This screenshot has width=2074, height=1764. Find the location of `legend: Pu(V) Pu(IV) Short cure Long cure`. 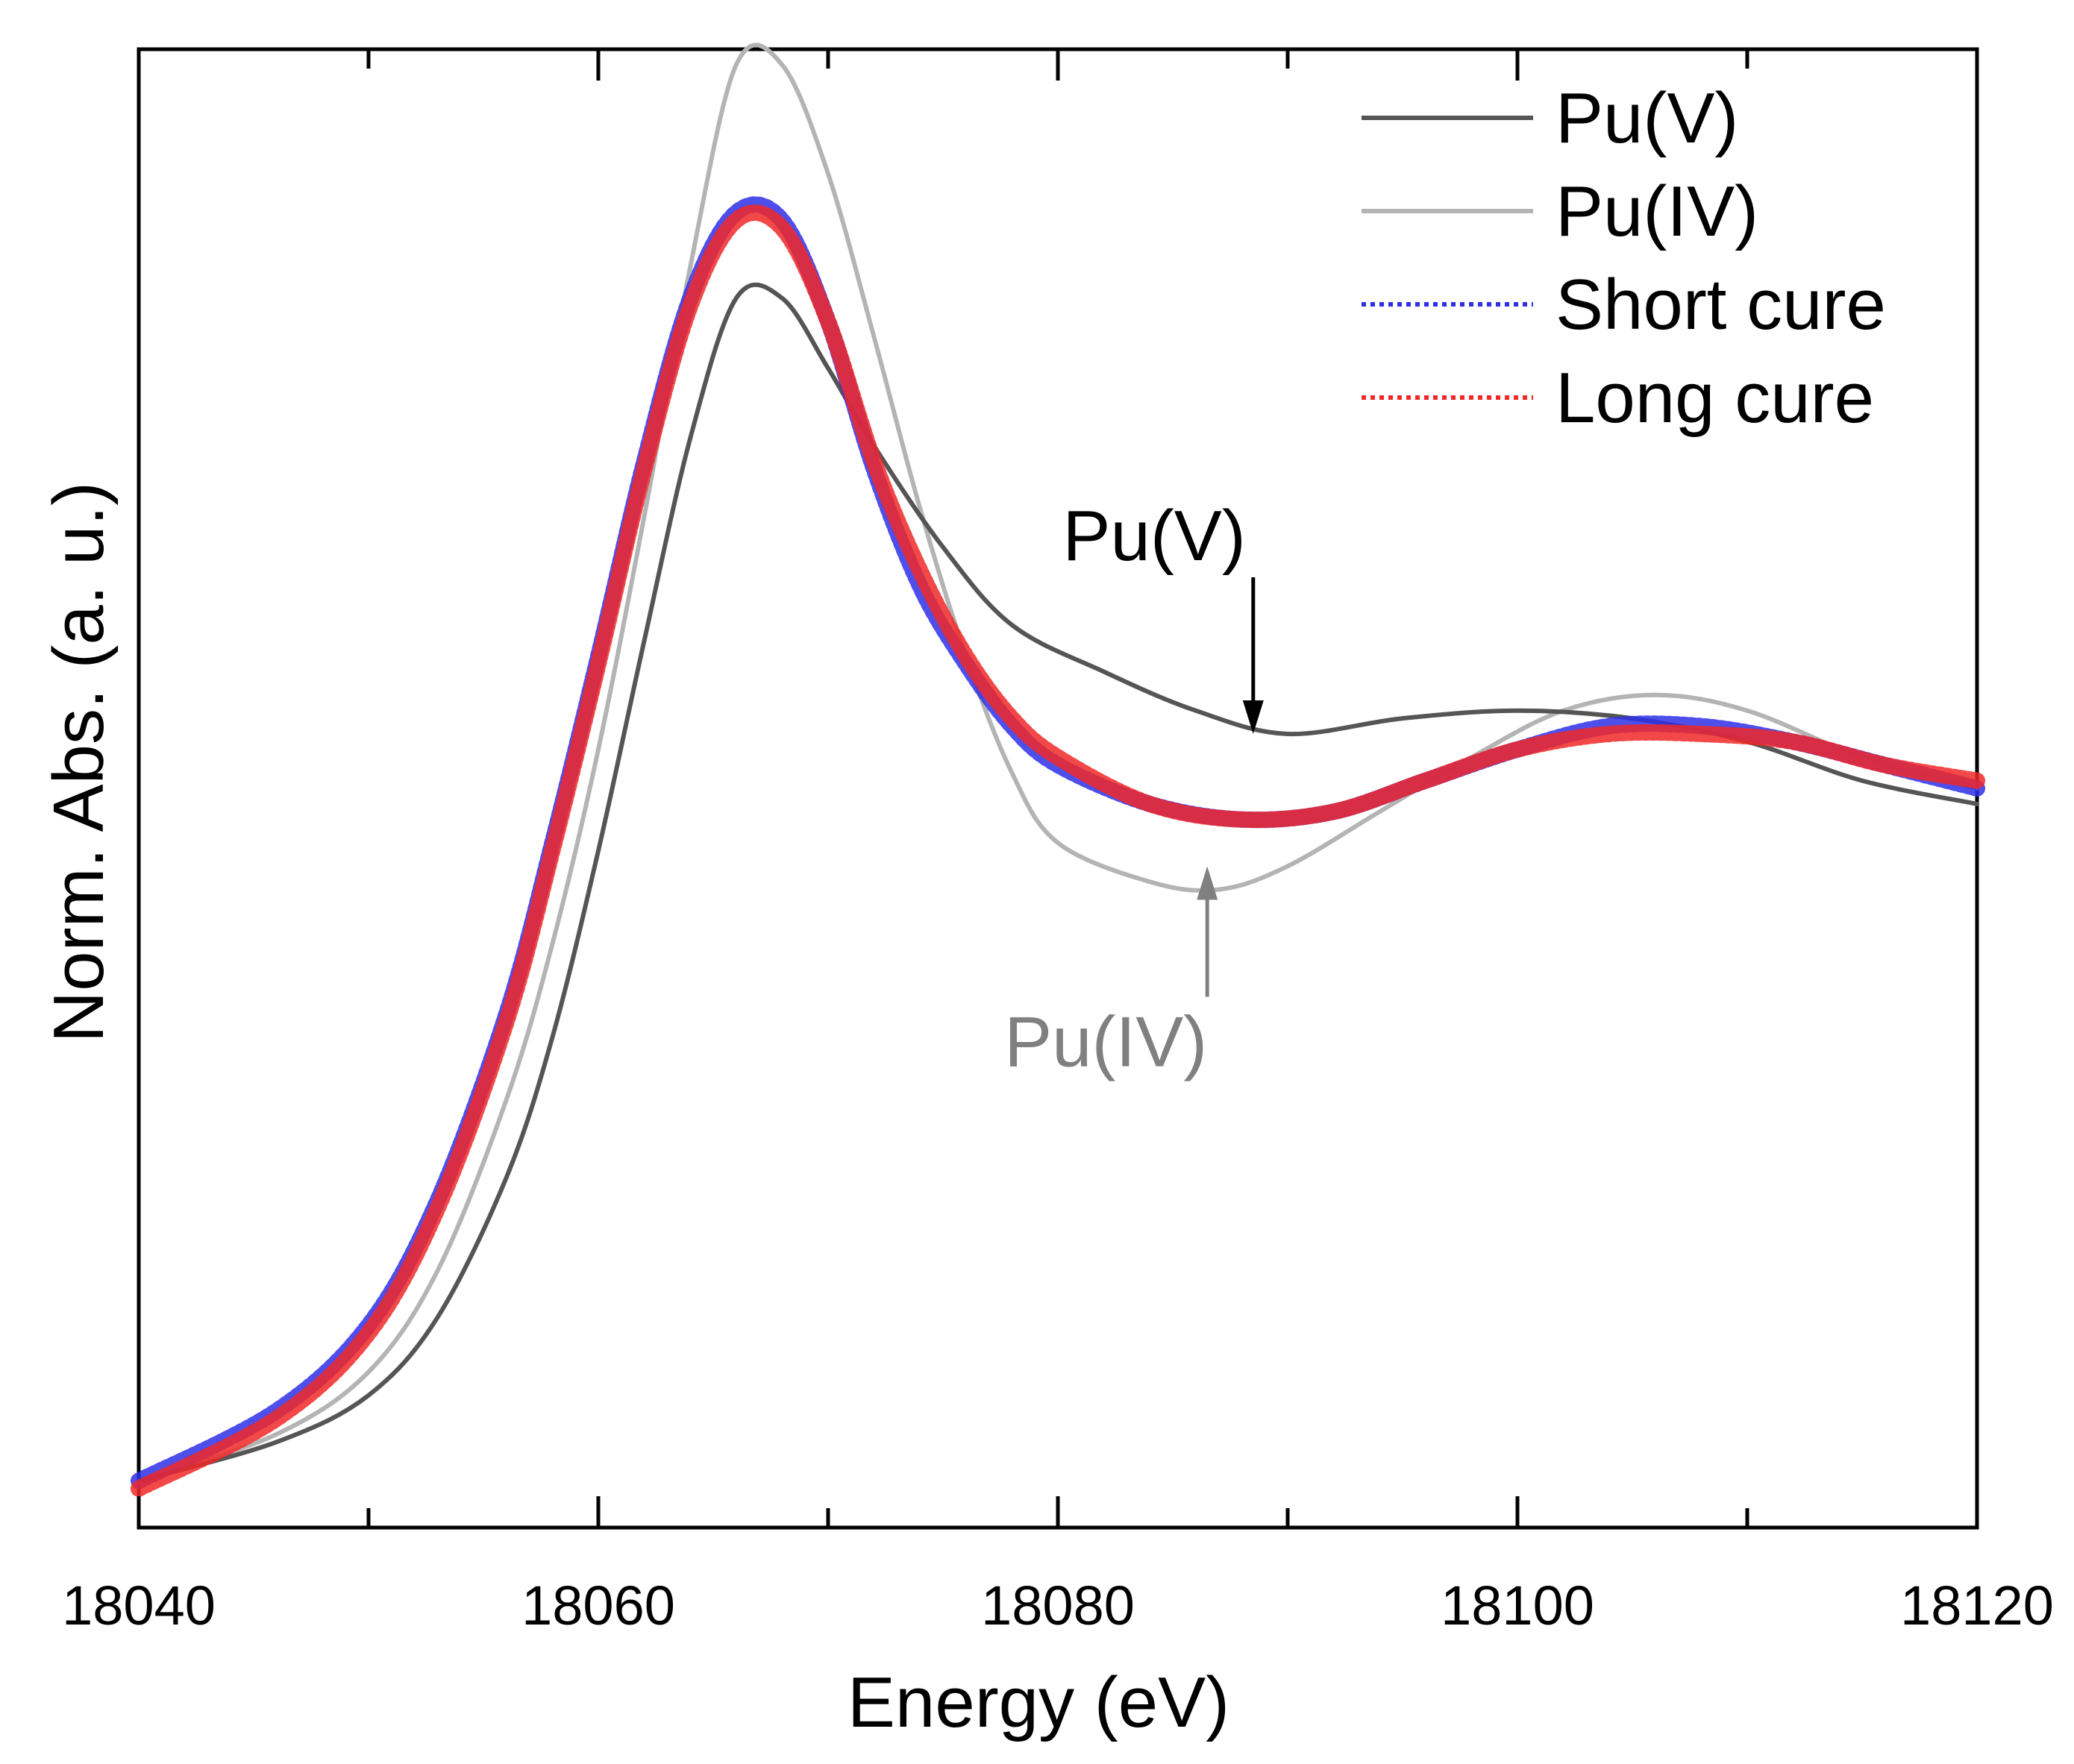

legend: Pu(V) Pu(IV) Short cure Long cure is located at coordinates (1624, 258).